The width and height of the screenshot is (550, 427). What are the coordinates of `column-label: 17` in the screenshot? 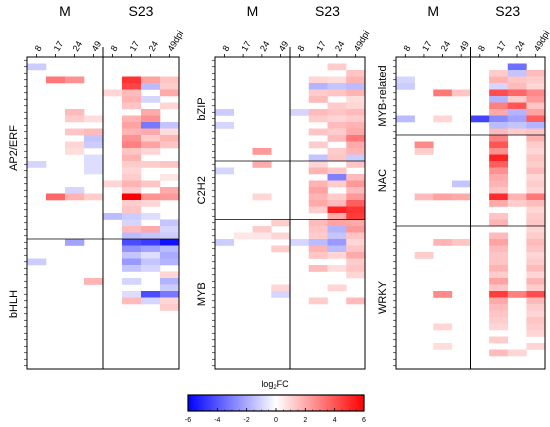 It's located at (427, 46).